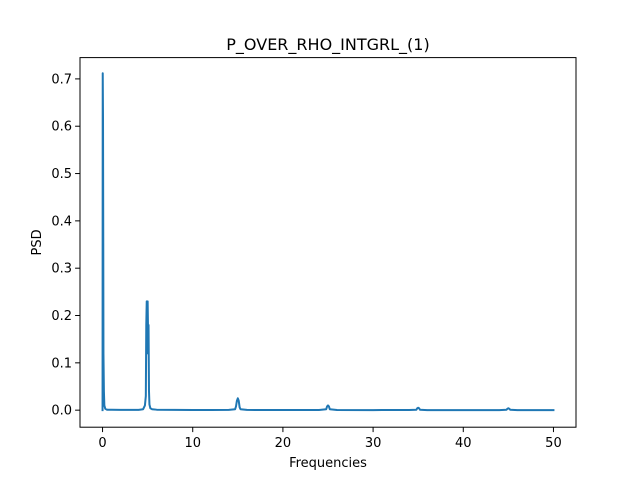 Image resolution: width=640 pixels, height=480 pixels. What do you see at coordinates (61, 363) in the screenshot?
I see `y-tick-label: 0.1` at bounding box center [61, 363].